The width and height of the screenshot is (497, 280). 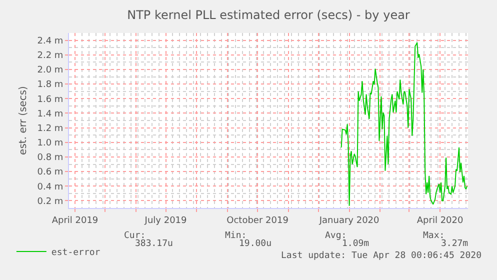 What do you see at coordinates (440, 221) in the screenshot?
I see `x-tick-label: April 2020` at bounding box center [440, 221].